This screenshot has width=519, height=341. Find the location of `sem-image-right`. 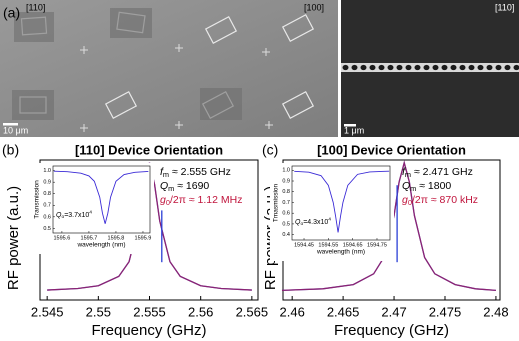

sem-image-right is located at coordinates (430, 68).